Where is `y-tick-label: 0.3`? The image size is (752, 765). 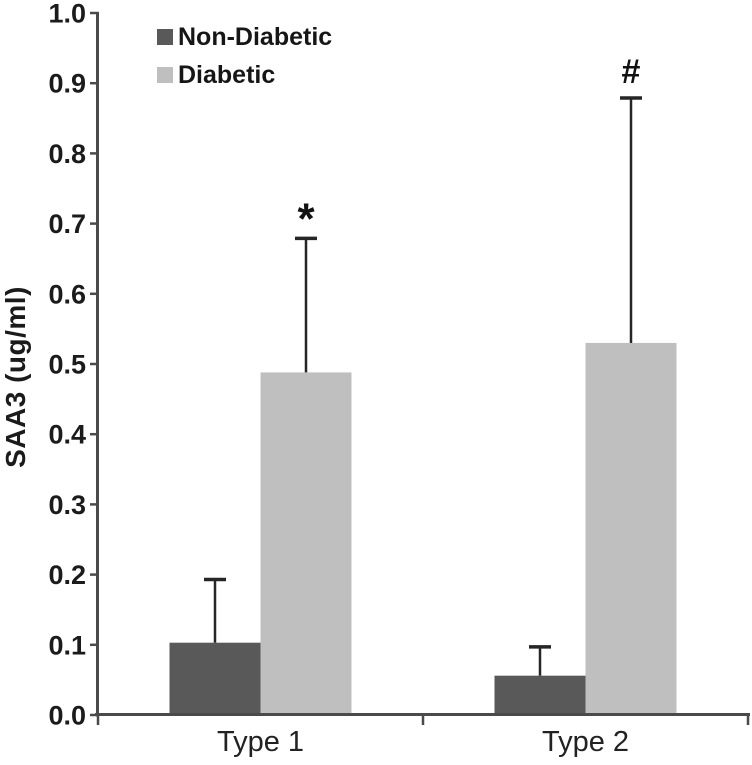
y-tick-label: 0.3 is located at coordinates (67, 505).